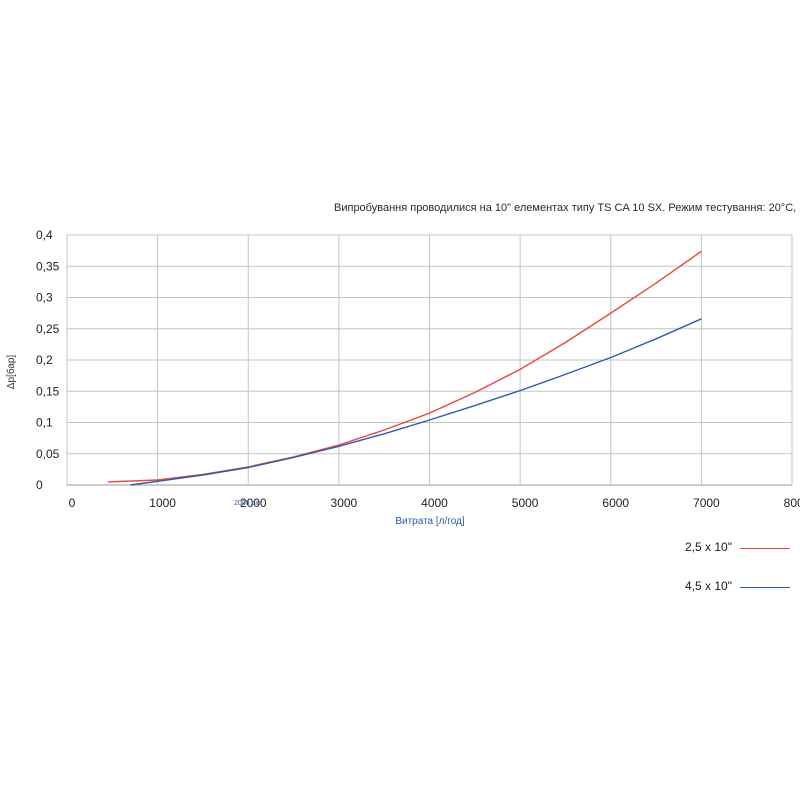 The width and height of the screenshot is (800, 800). I want to click on annotation-2000: 2000 рік, so click(247, 503).